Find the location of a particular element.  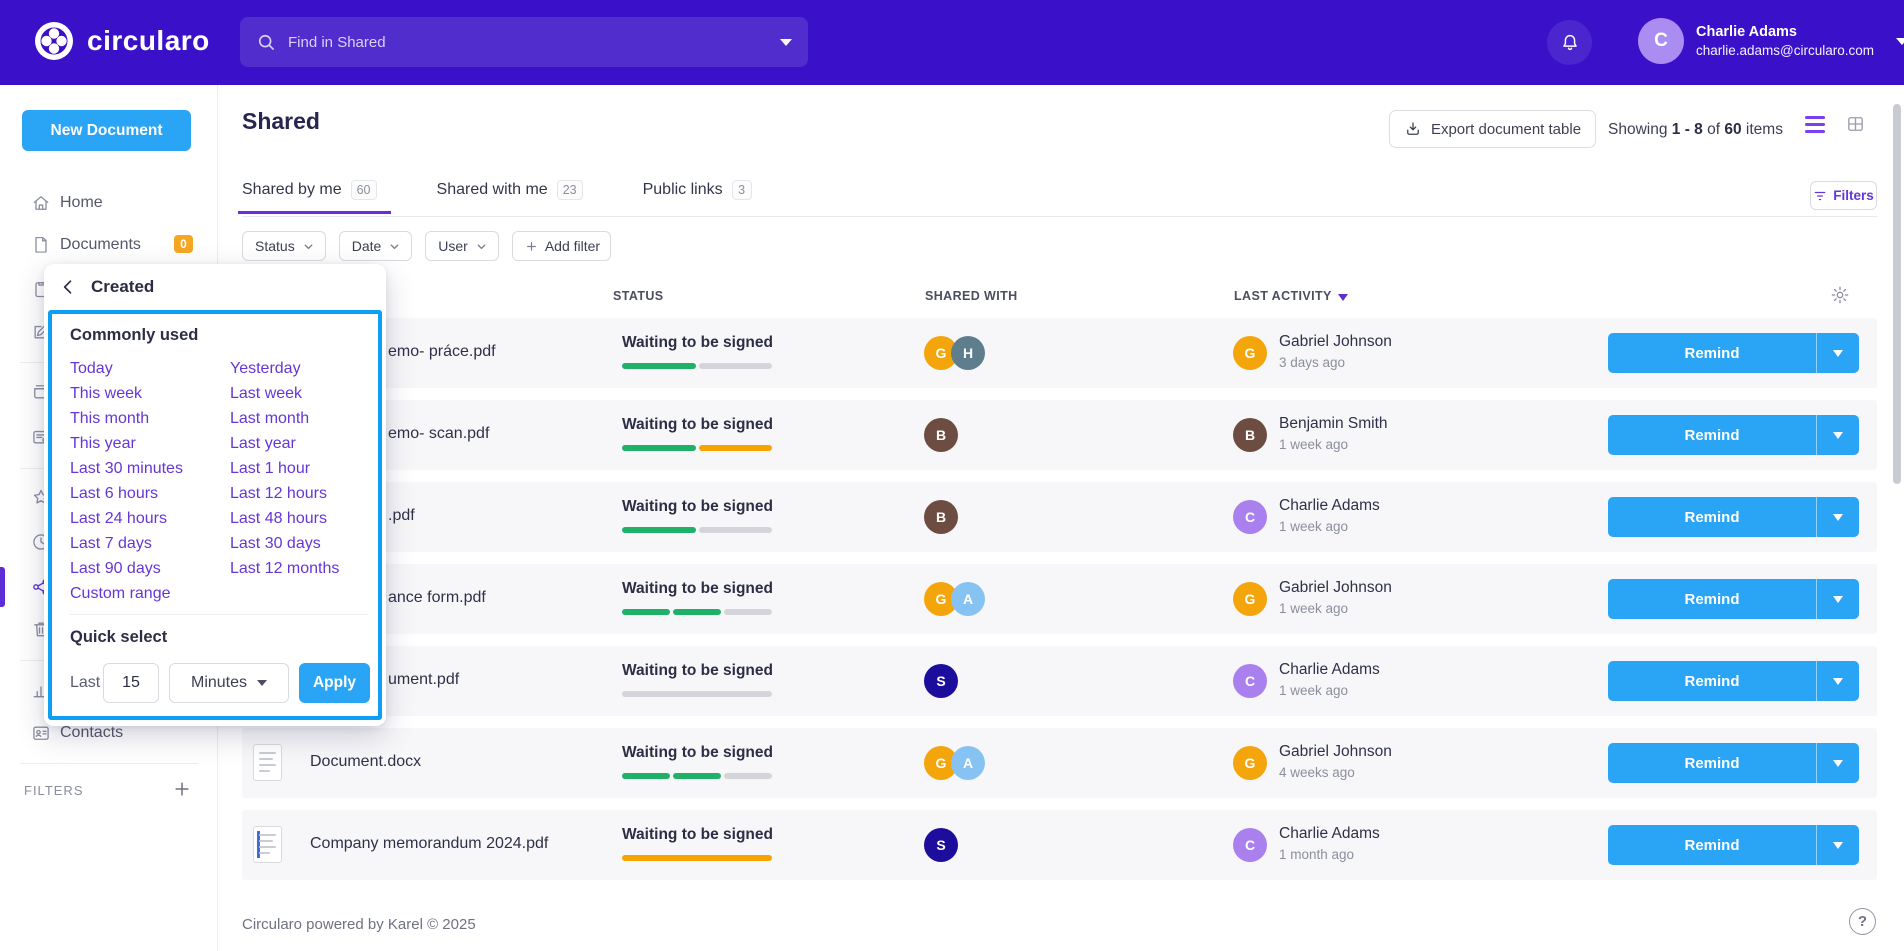

add-filter-plus-icon is located at coordinates (182, 789).